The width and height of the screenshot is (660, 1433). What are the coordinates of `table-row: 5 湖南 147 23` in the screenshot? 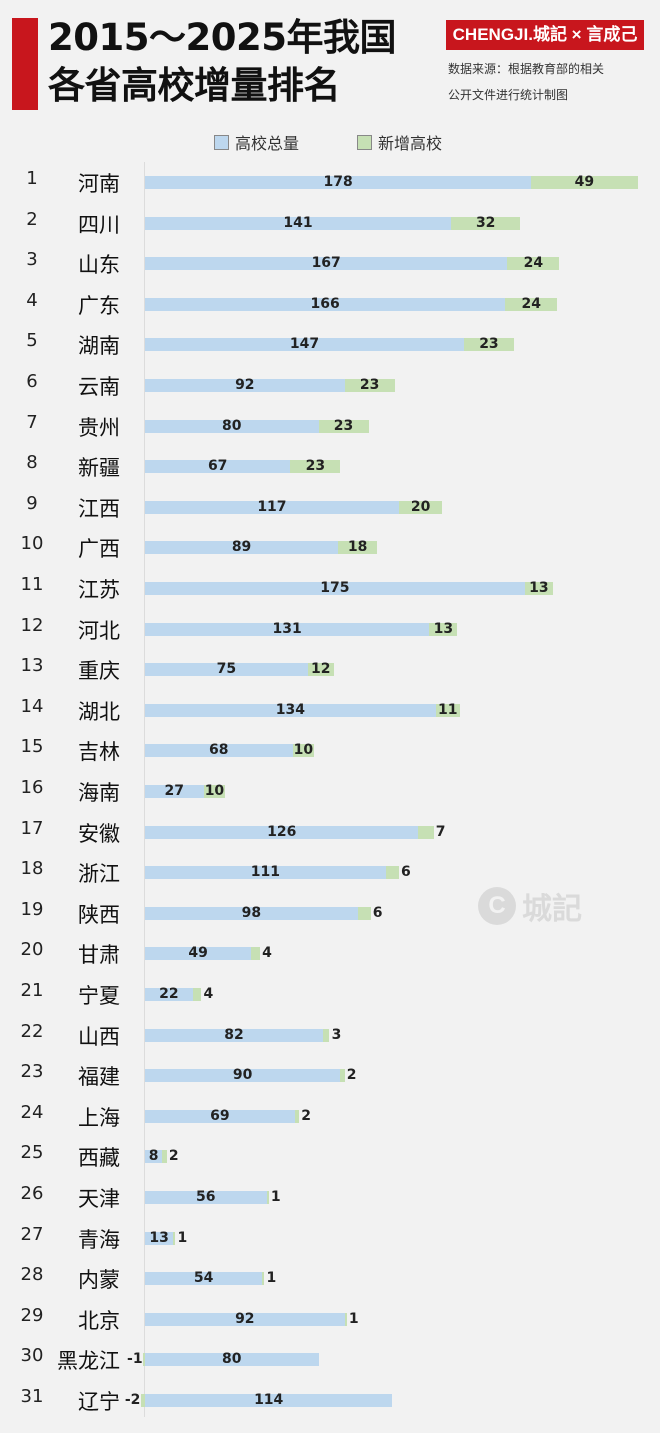 It's located at (330, 348).